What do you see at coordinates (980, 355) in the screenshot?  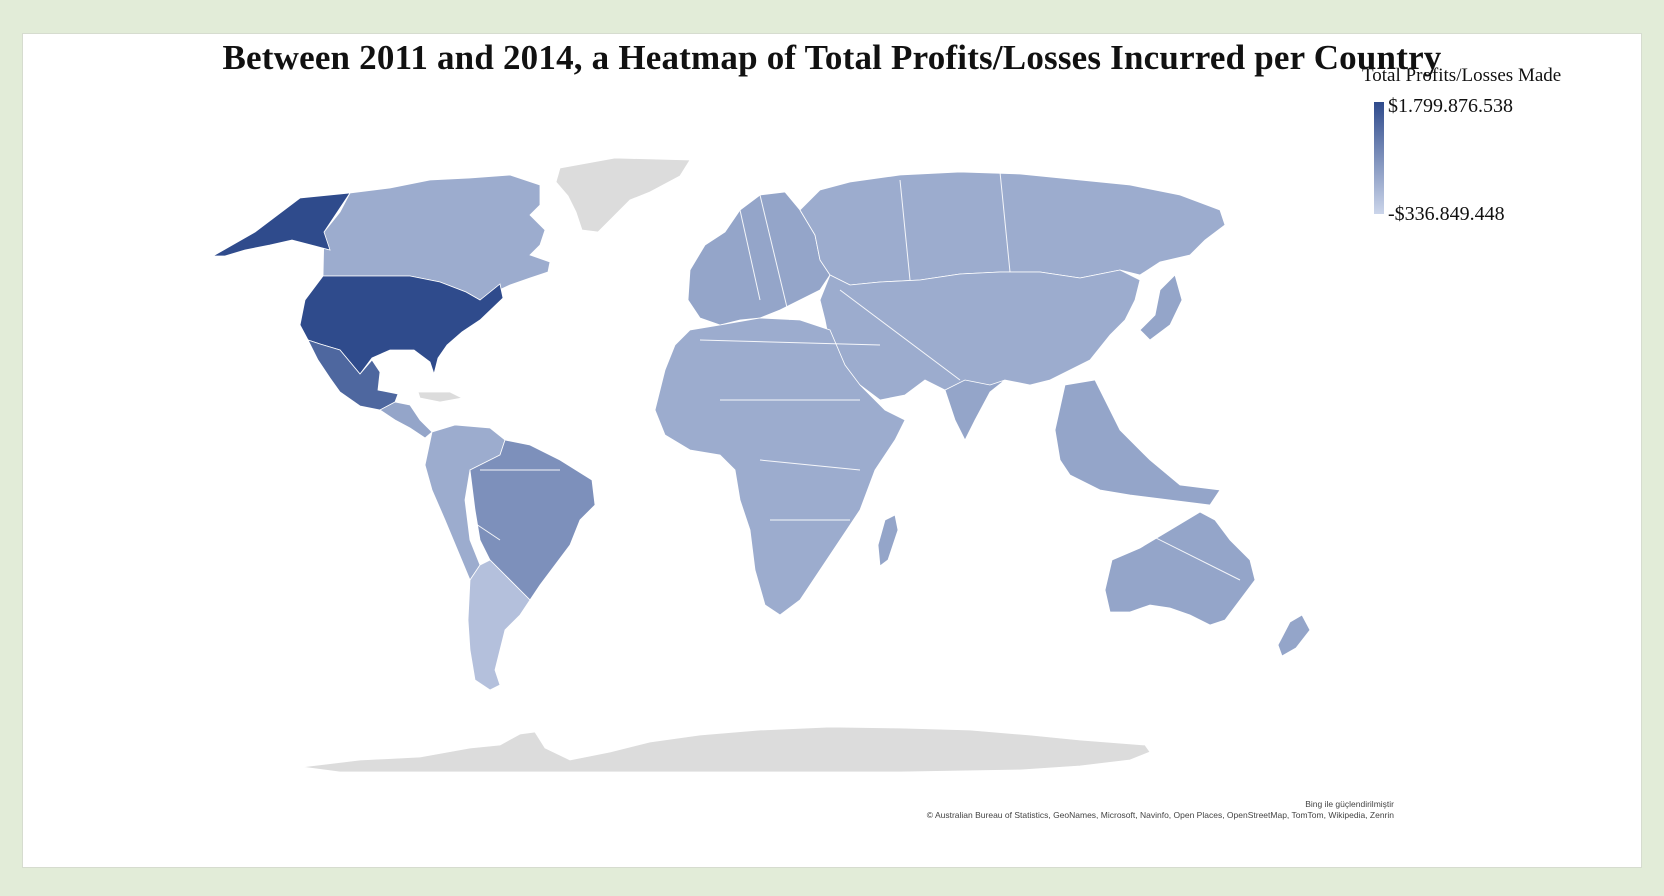 I see `region-asia` at bounding box center [980, 355].